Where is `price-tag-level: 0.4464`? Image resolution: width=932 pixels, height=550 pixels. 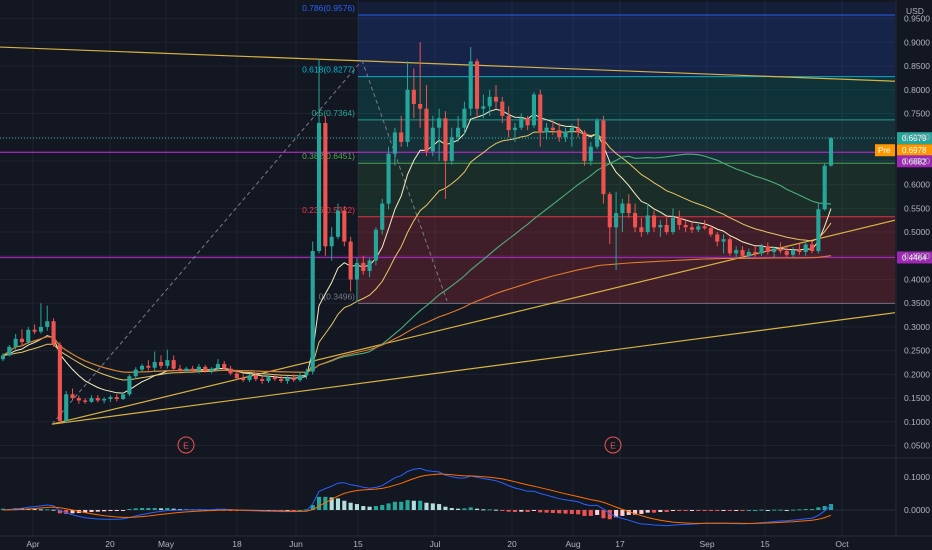
price-tag-level: 0.4464 is located at coordinates (914, 257).